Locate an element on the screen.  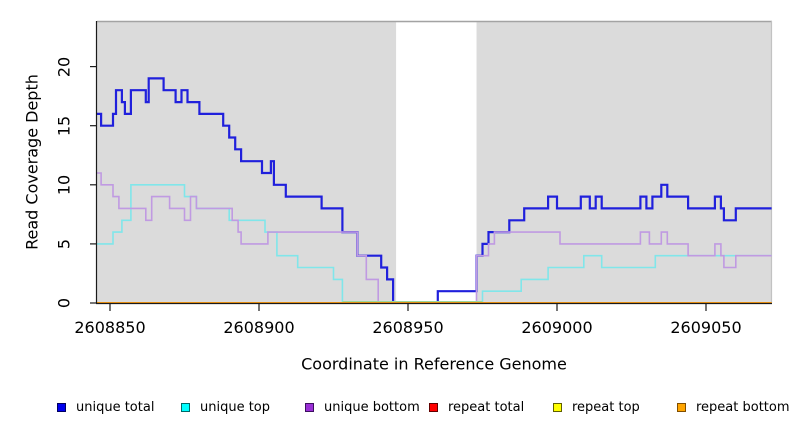
y-tick-label: 0 is located at coordinates (64, 303).